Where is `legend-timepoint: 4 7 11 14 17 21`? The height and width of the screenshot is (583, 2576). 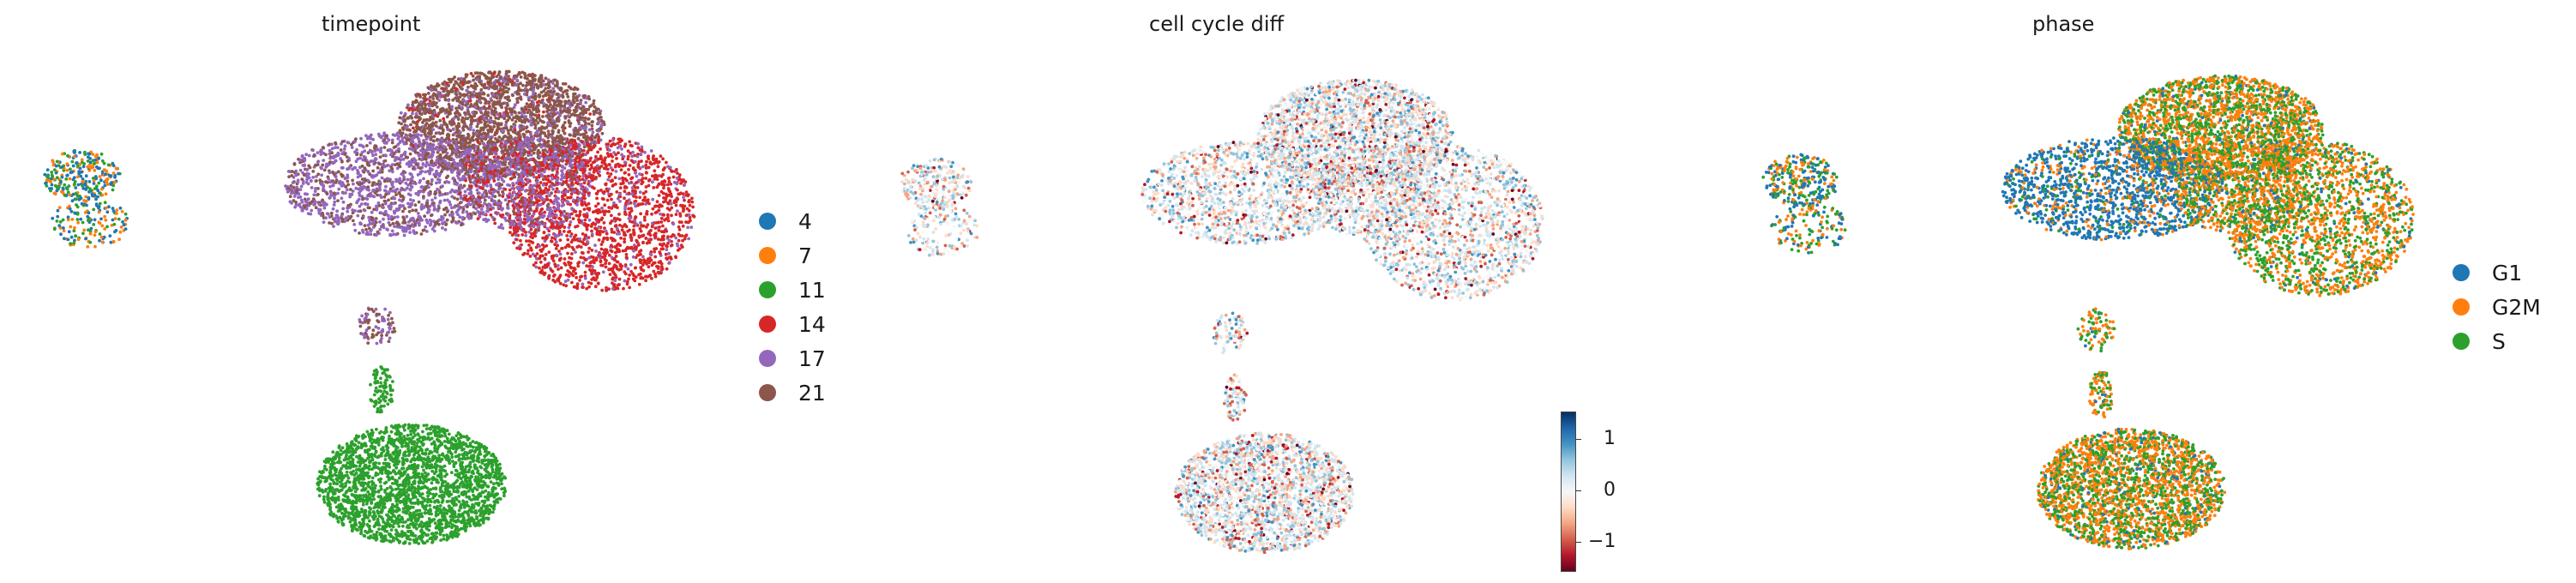
legend-timepoint: 4 7 11 14 17 21 is located at coordinates (792, 307).